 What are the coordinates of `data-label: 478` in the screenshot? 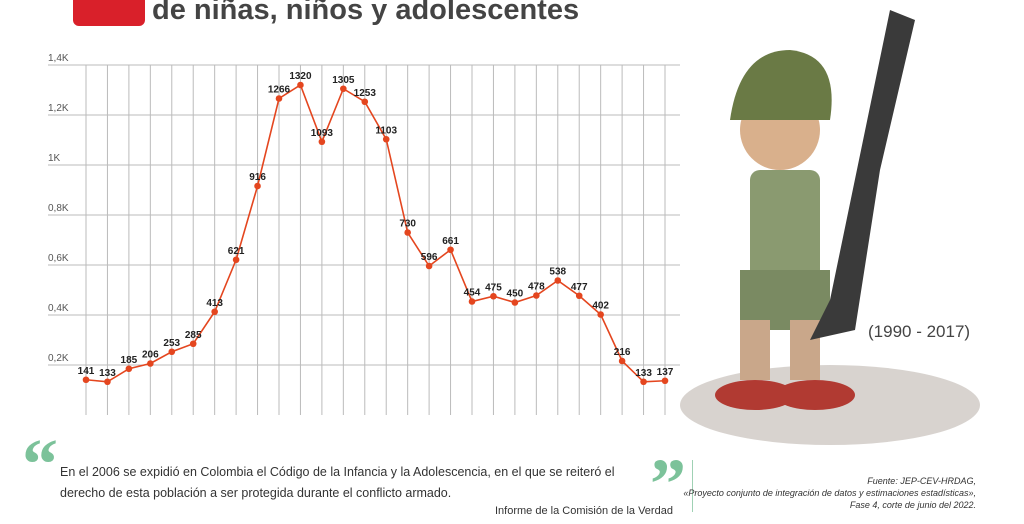 It's located at (536, 287).